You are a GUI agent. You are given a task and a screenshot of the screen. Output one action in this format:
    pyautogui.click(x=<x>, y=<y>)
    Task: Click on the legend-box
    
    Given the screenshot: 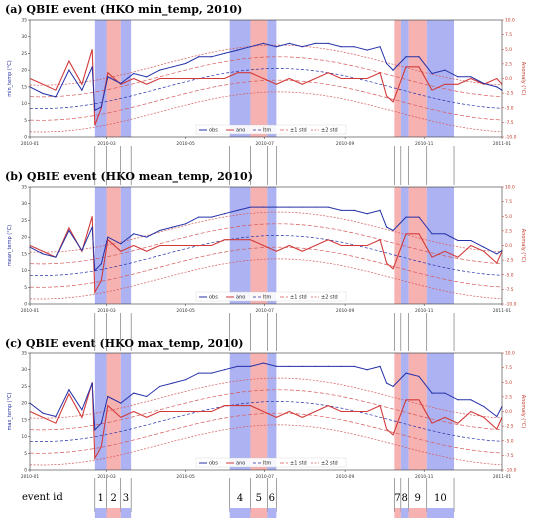 What is the action you would take?
    pyautogui.click(x=271, y=462)
    